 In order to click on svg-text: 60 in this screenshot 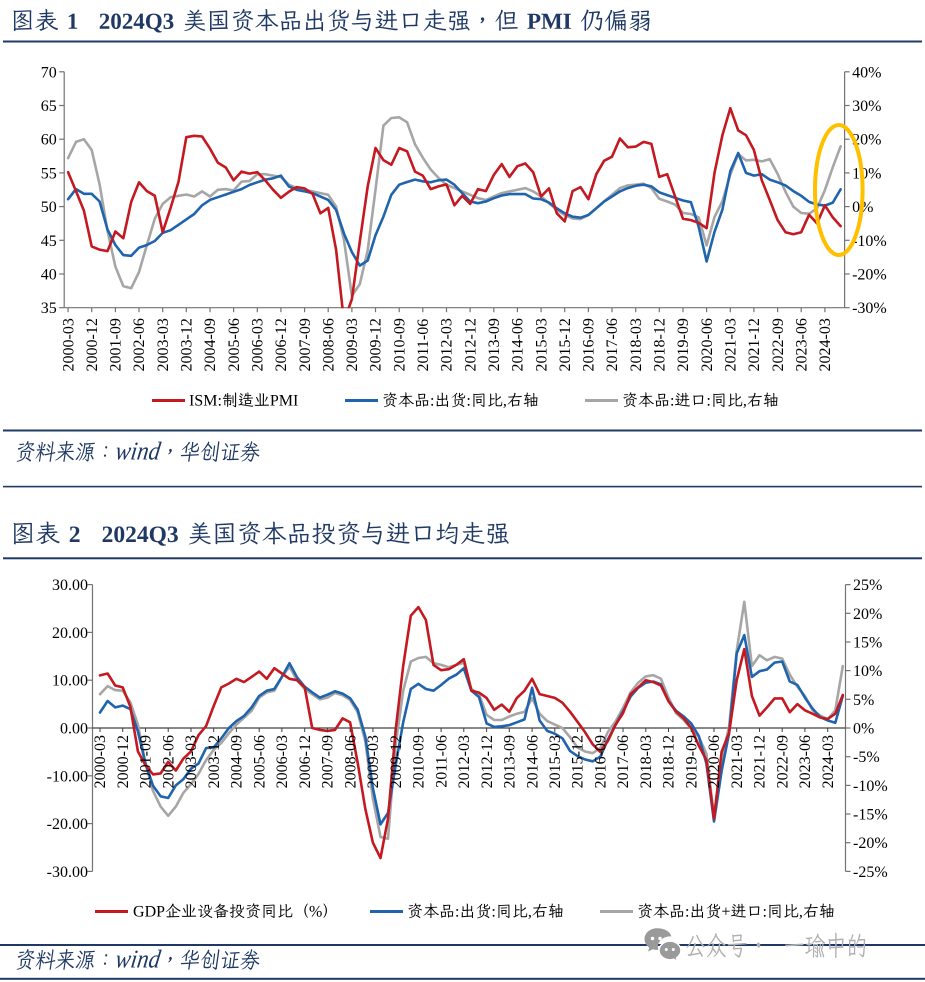, I will do `click(49, 140)`.